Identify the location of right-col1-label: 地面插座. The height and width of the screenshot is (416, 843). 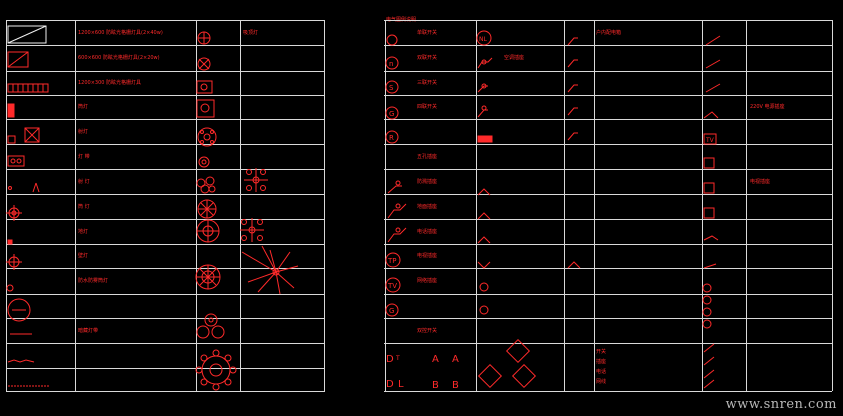
(427, 206).